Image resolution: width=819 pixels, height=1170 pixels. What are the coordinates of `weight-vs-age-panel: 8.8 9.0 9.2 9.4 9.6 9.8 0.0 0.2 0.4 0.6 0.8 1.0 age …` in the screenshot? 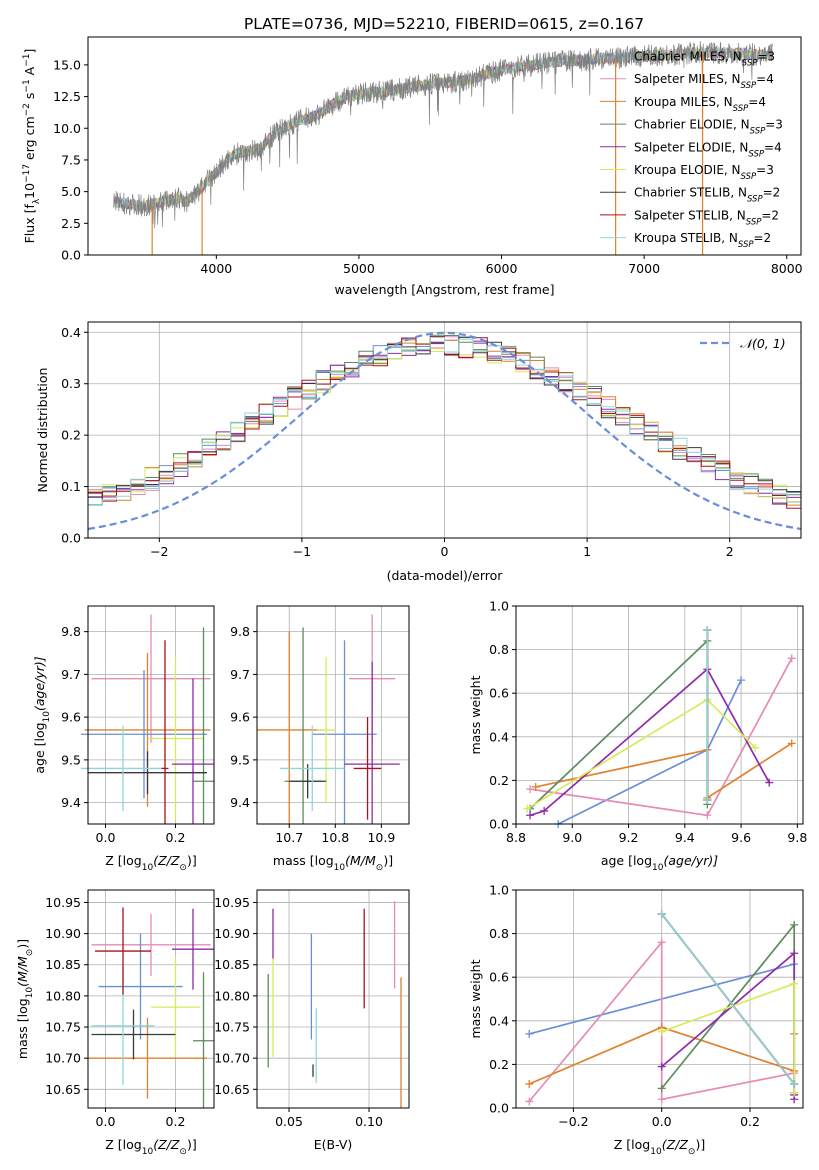 It's located at (637, 736).